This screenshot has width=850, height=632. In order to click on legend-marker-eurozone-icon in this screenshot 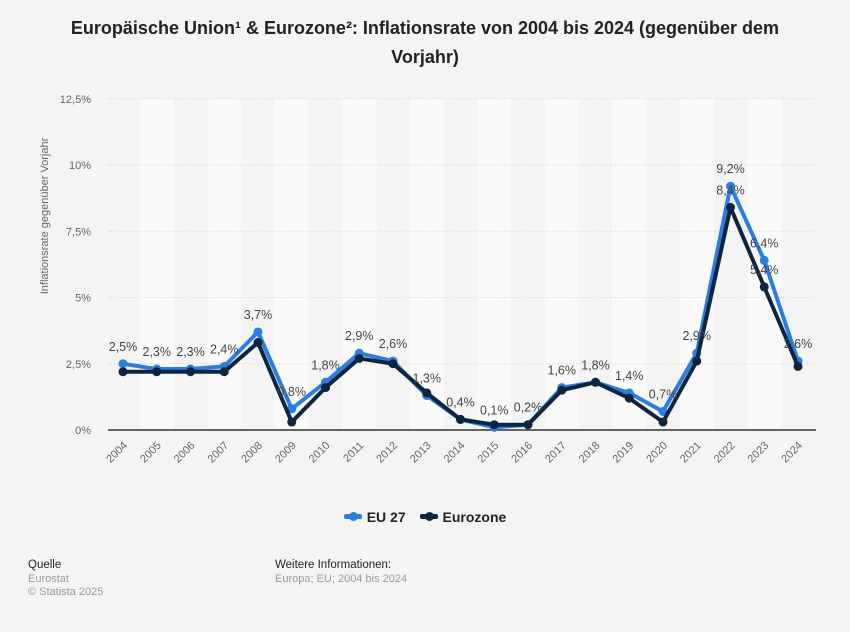, I will do `click(428, 516)`.